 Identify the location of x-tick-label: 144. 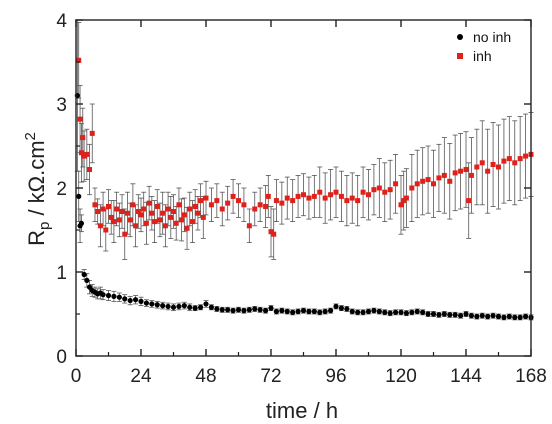
(466, 376).